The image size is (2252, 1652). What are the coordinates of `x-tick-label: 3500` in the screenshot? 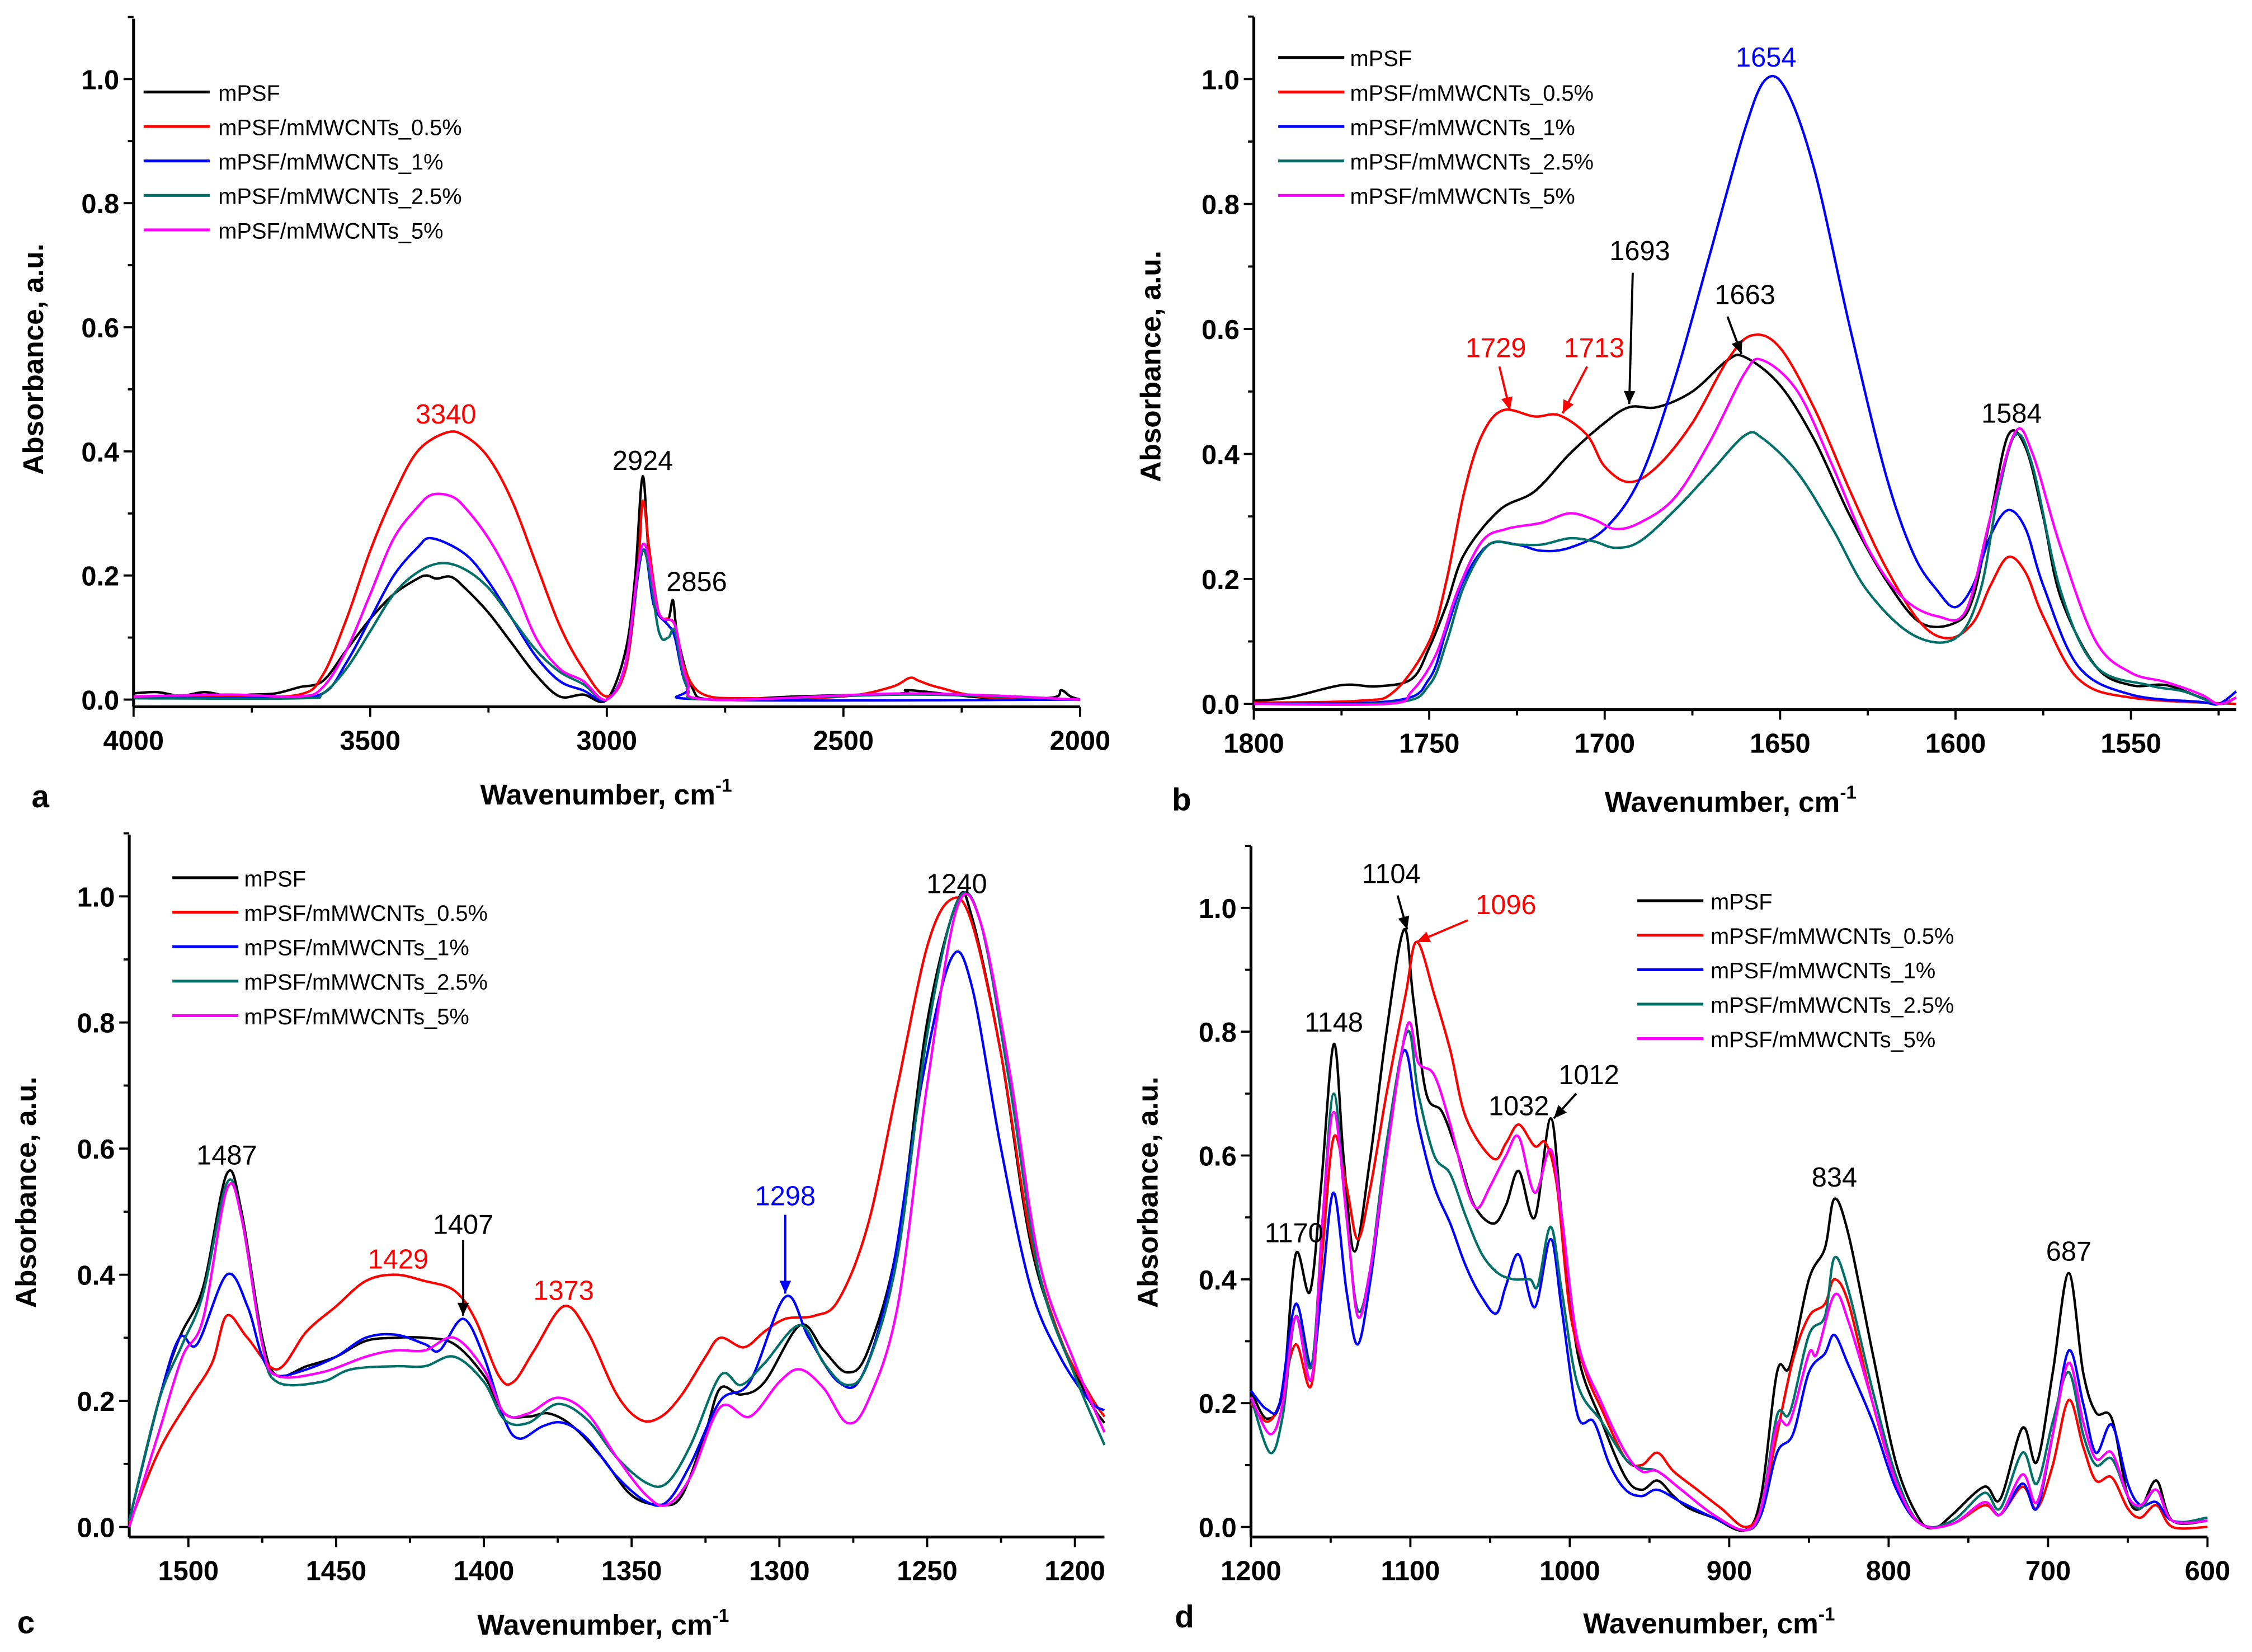 It's located at (371, 741).